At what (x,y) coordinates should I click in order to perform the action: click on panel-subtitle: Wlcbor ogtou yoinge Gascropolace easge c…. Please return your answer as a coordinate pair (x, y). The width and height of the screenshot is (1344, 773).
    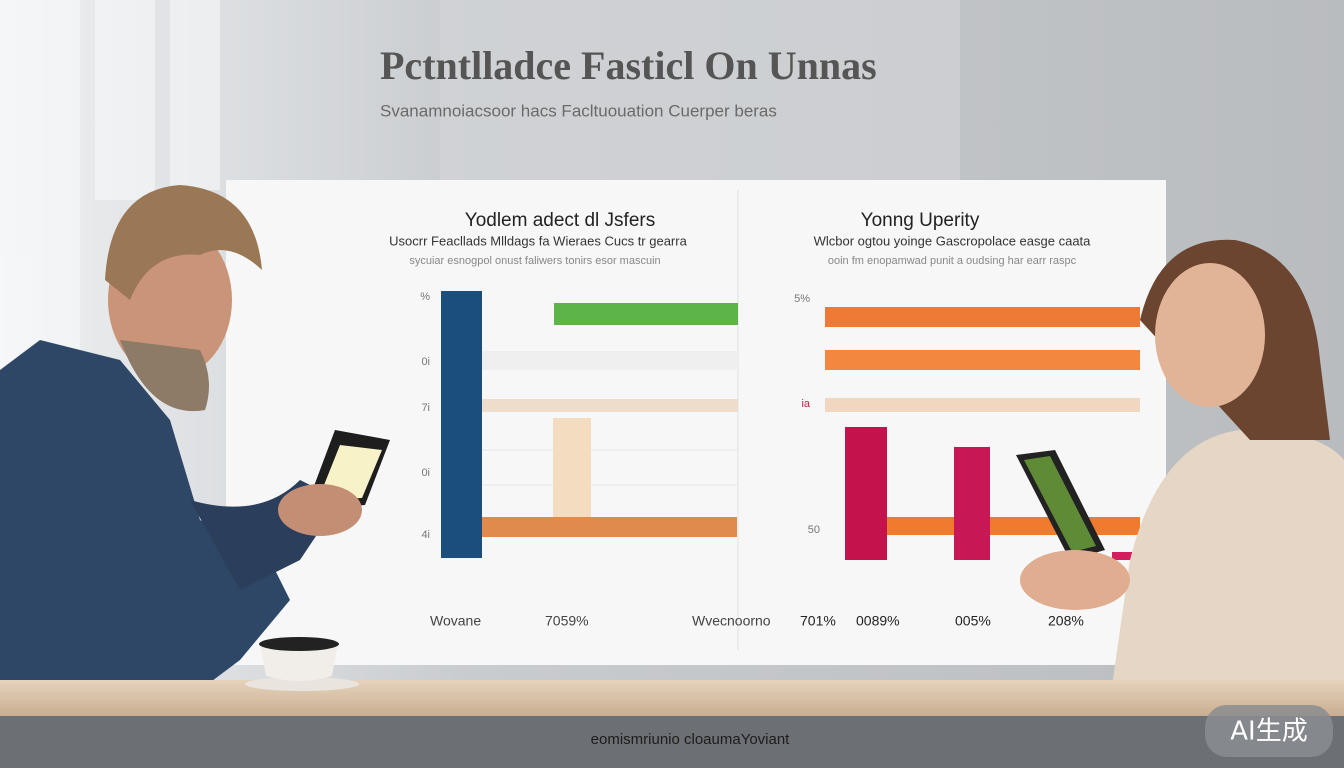
    Looking at the image, I should click on (953, 240).